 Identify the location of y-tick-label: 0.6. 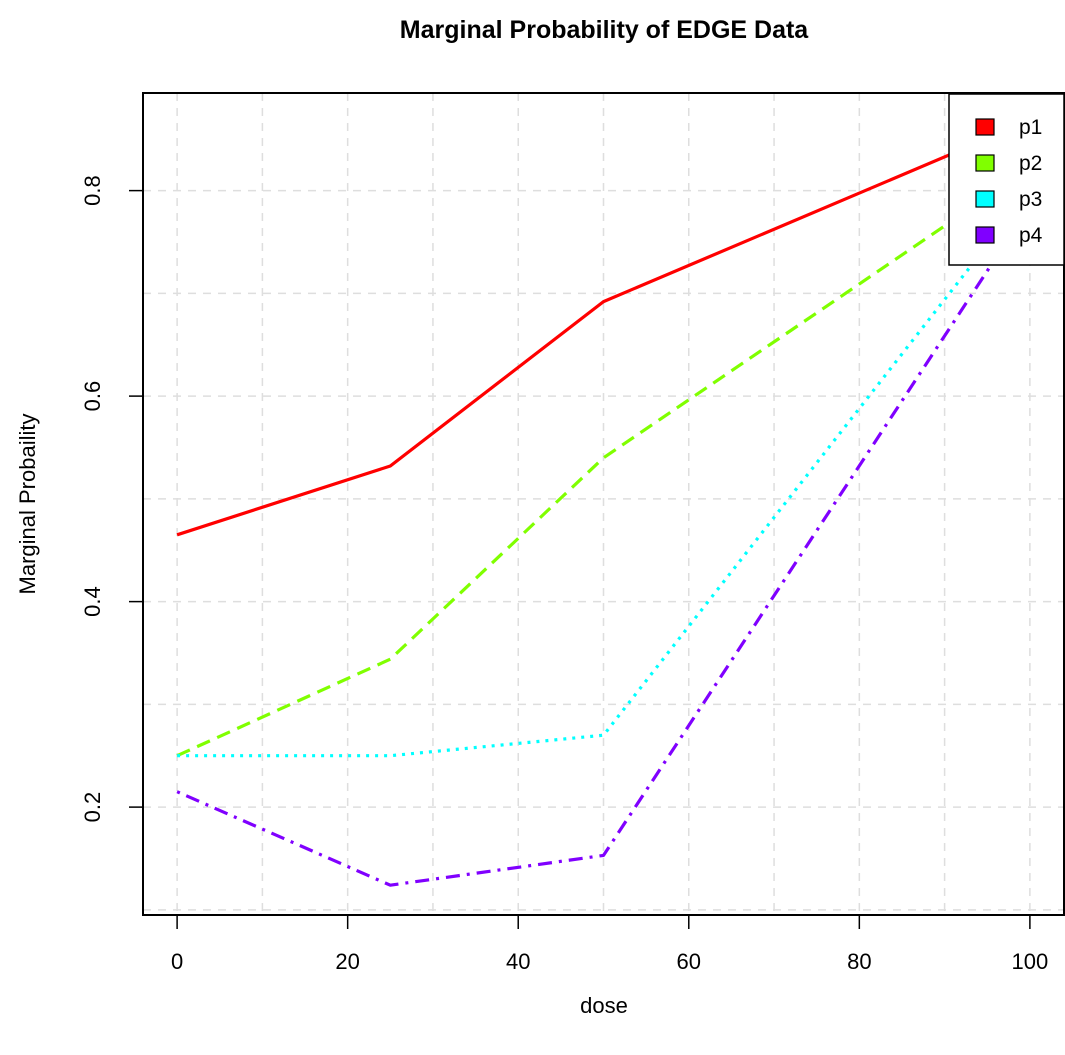
(92, 396).